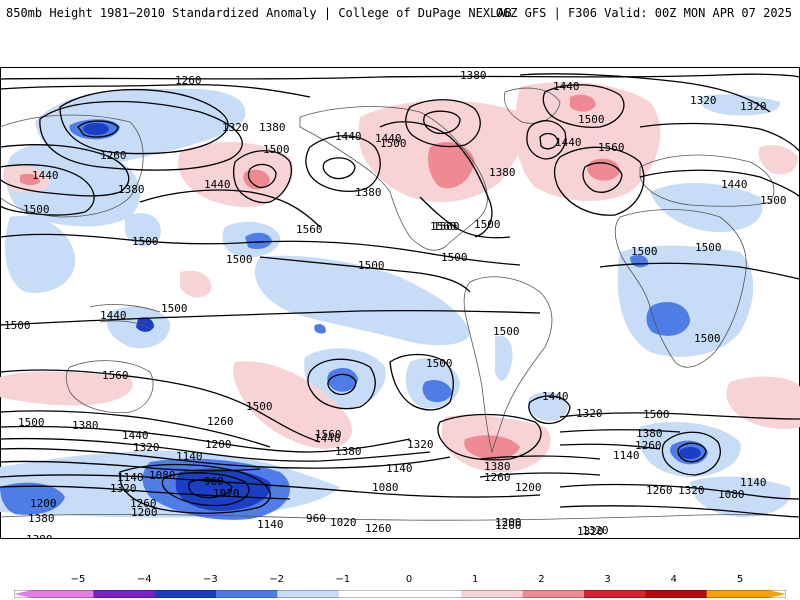  What do you see at coordinates (400, 594) in the screenshot?
I see `colorbar-bar` at bounding box center [400, 594].